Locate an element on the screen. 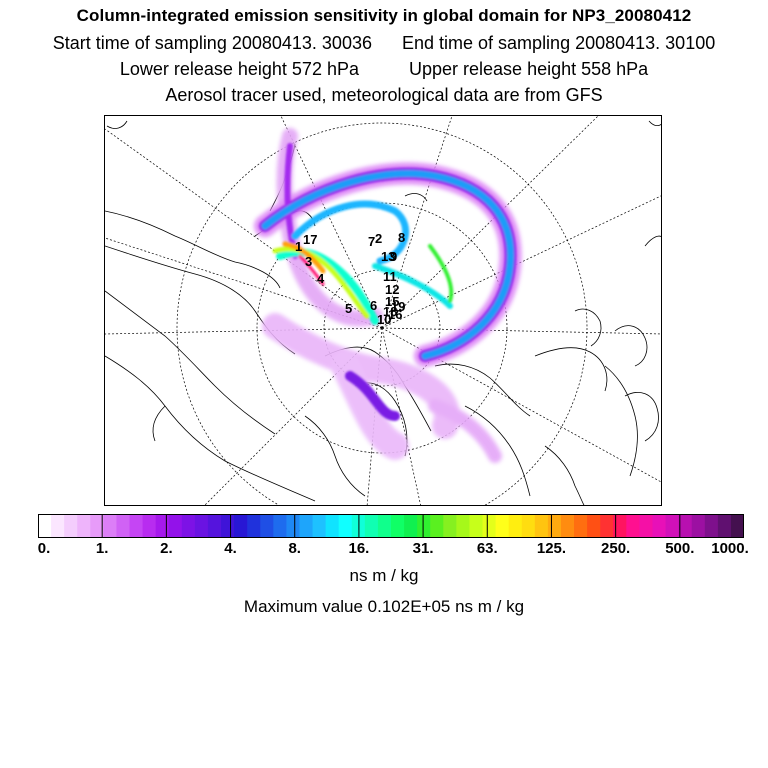  marker-label: 3 is located at coordinates (308, 261).